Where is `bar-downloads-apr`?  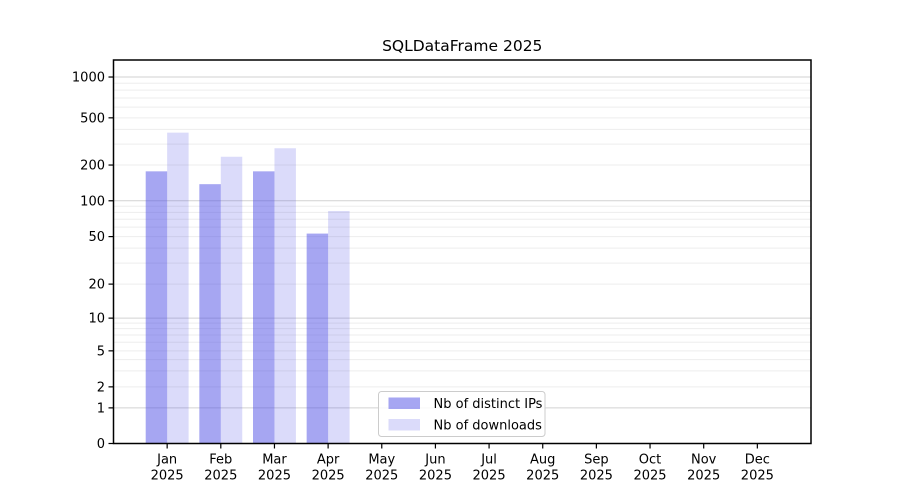
bar-downloads-apr is located at coordinates (339, 327).